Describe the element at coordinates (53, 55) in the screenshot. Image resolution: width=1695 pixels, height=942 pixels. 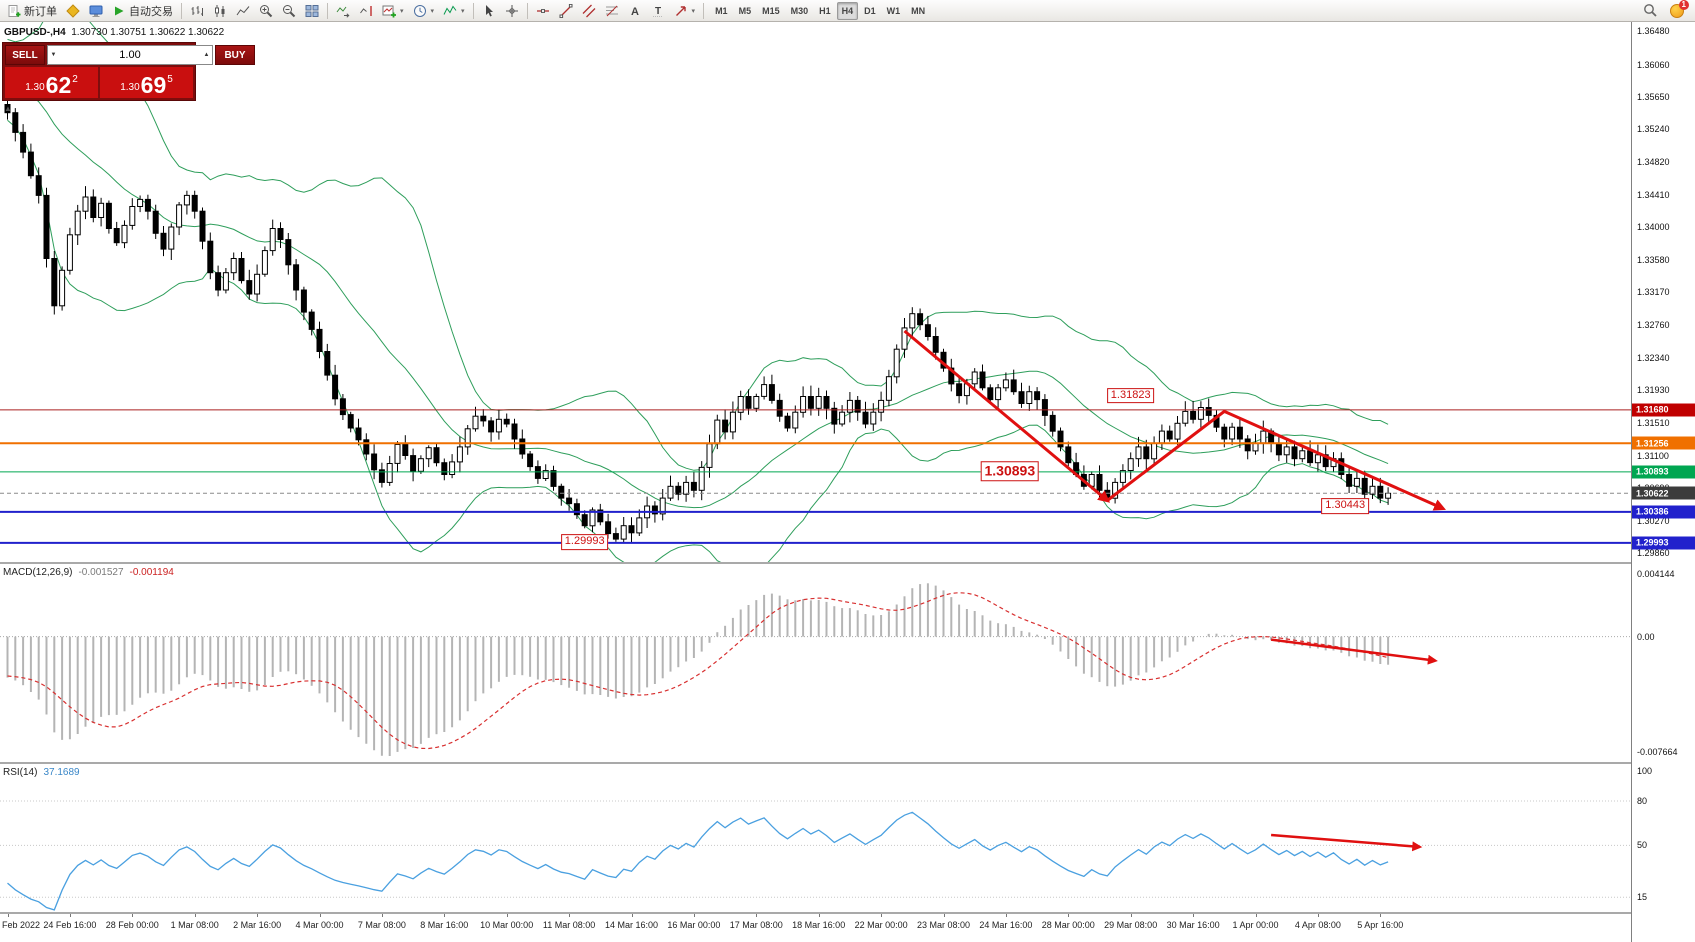
I see `volume-decrease-button: ▼` at that location.